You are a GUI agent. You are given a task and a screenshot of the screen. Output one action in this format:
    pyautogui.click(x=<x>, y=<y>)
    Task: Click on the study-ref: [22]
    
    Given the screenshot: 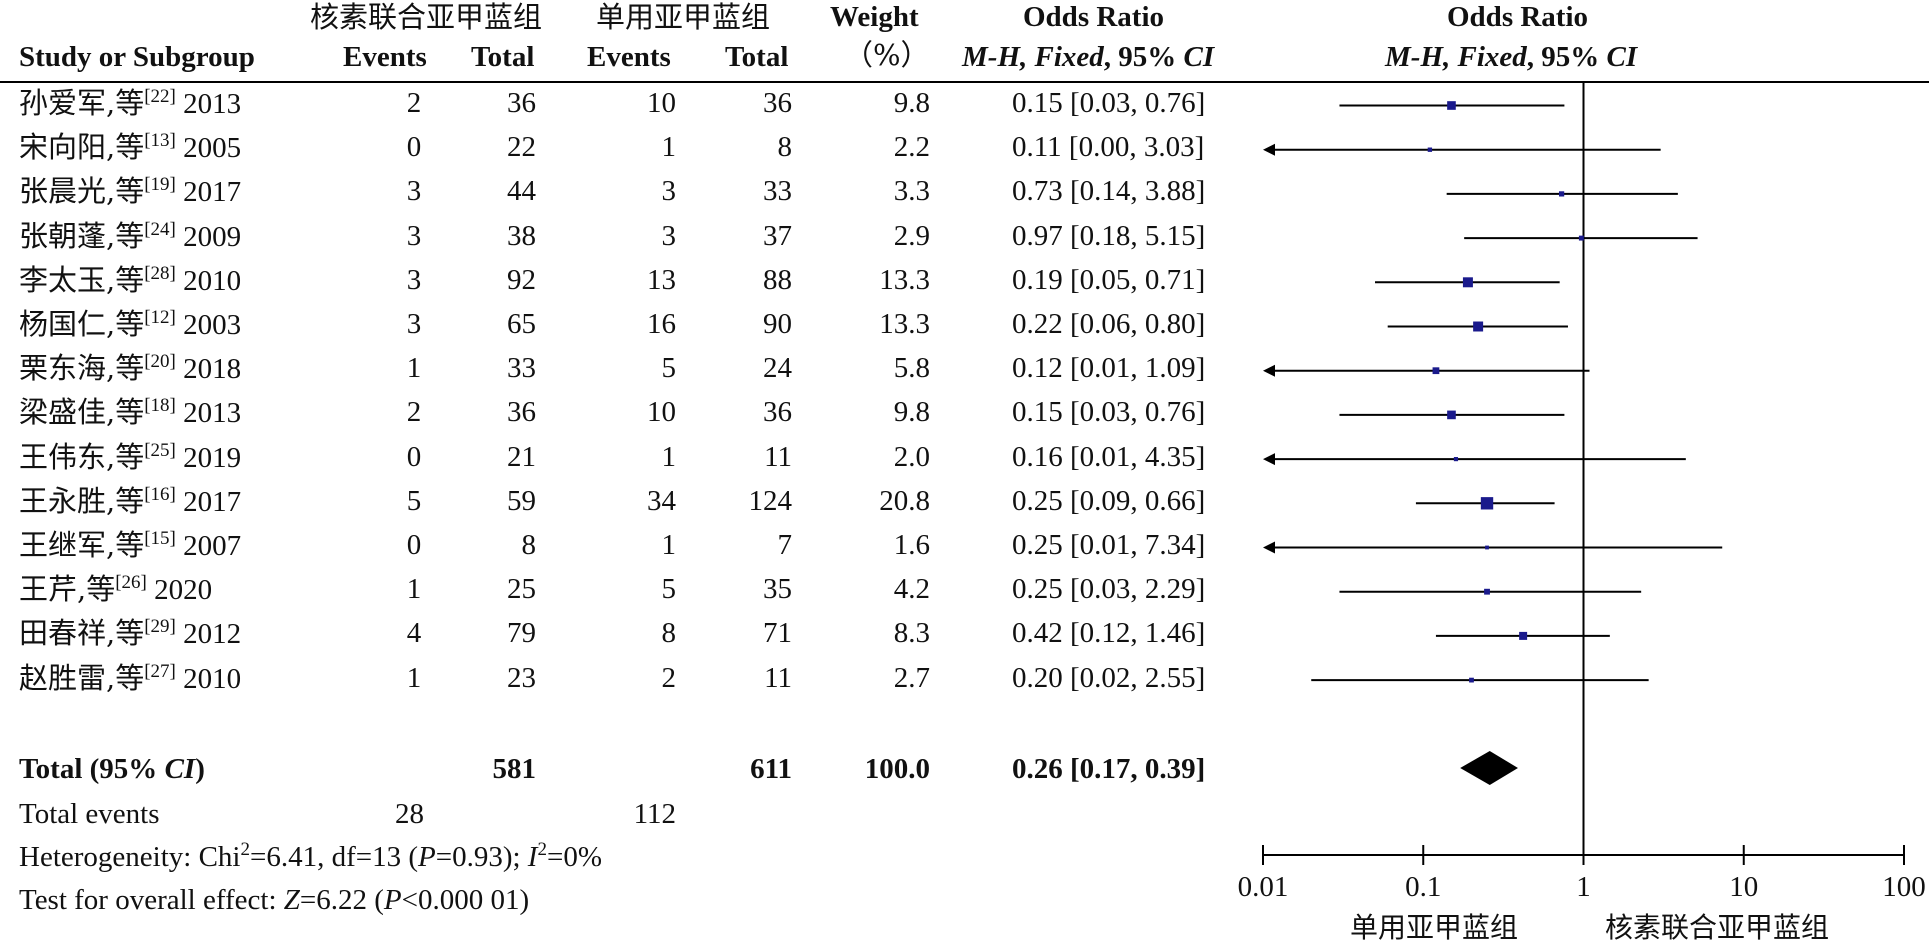 What is the action you would take?
    pyautogui.click(x=160, y=96)
    